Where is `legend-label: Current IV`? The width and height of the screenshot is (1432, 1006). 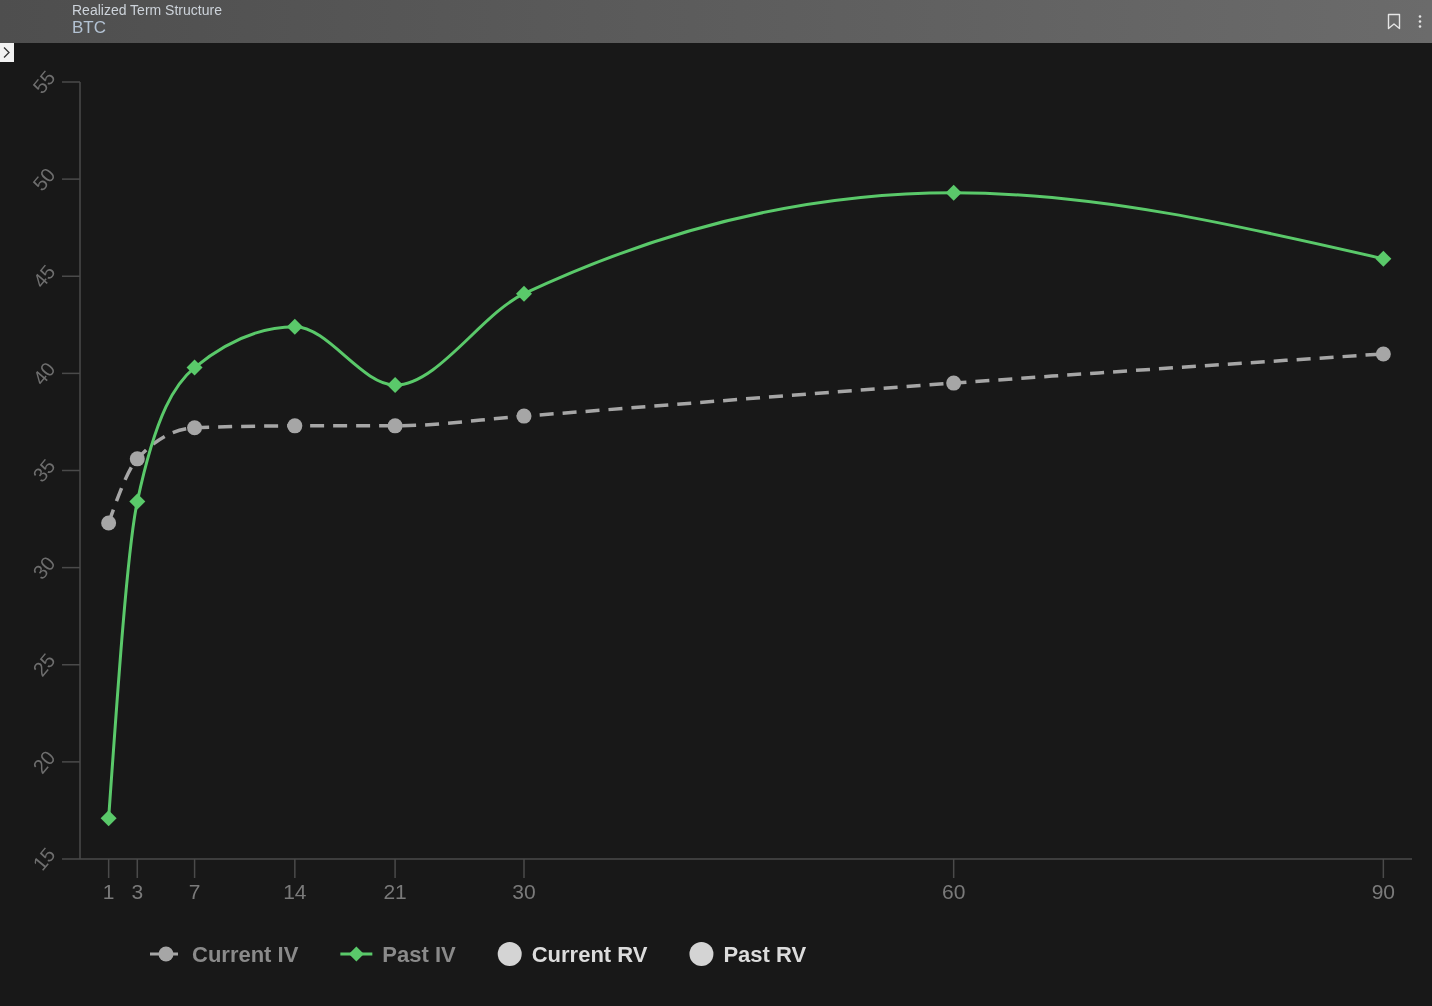 legend-label: Current IV is located at coordinates (245, 954).